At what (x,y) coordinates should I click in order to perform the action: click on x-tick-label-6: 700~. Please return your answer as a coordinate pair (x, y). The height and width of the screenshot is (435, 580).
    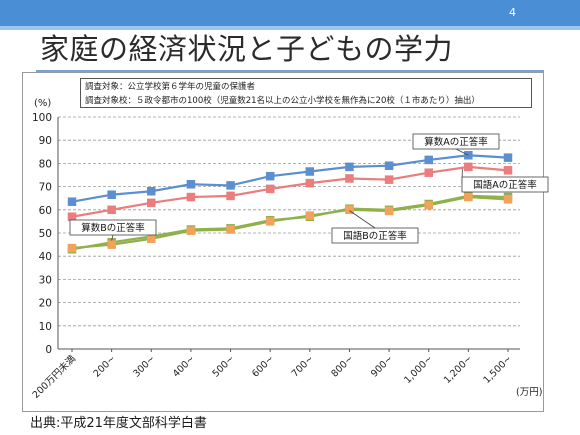
    Looking at the image, I should click on (303, 366).